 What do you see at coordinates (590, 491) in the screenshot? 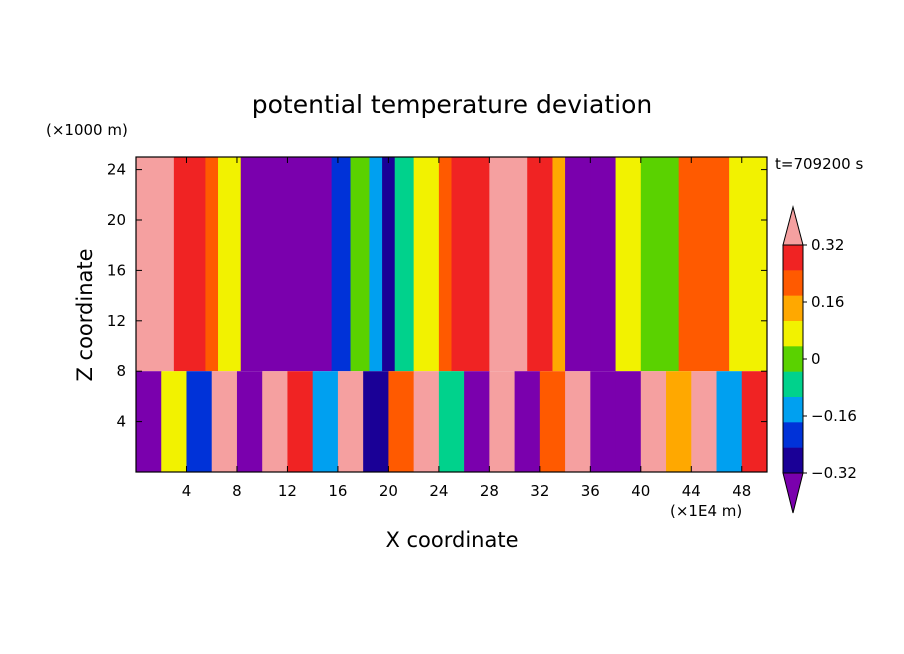
I see `x-tick-label: 36` at bounding box center [590, 491].